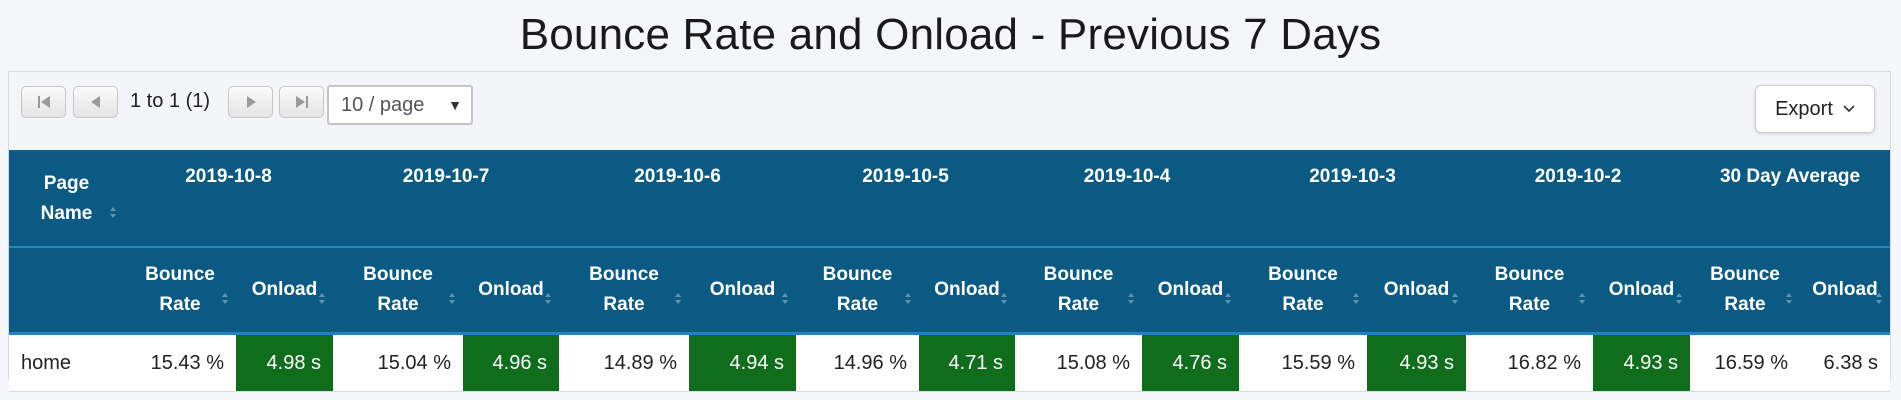 This screenshot has height=400, width=1901. Describe the element at coordinates (228, 199) in the screenshot. I see `header-date: 2019-10-8` at that location.